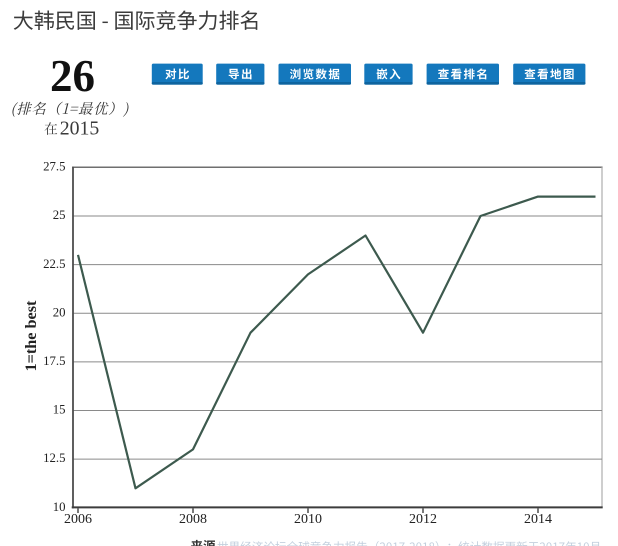 Image resolution: width=618 pixels, height=546 pixels. Describe the element at coordinates (423, 519) in the screenshot. I see `svg-text: 2012` at that location.